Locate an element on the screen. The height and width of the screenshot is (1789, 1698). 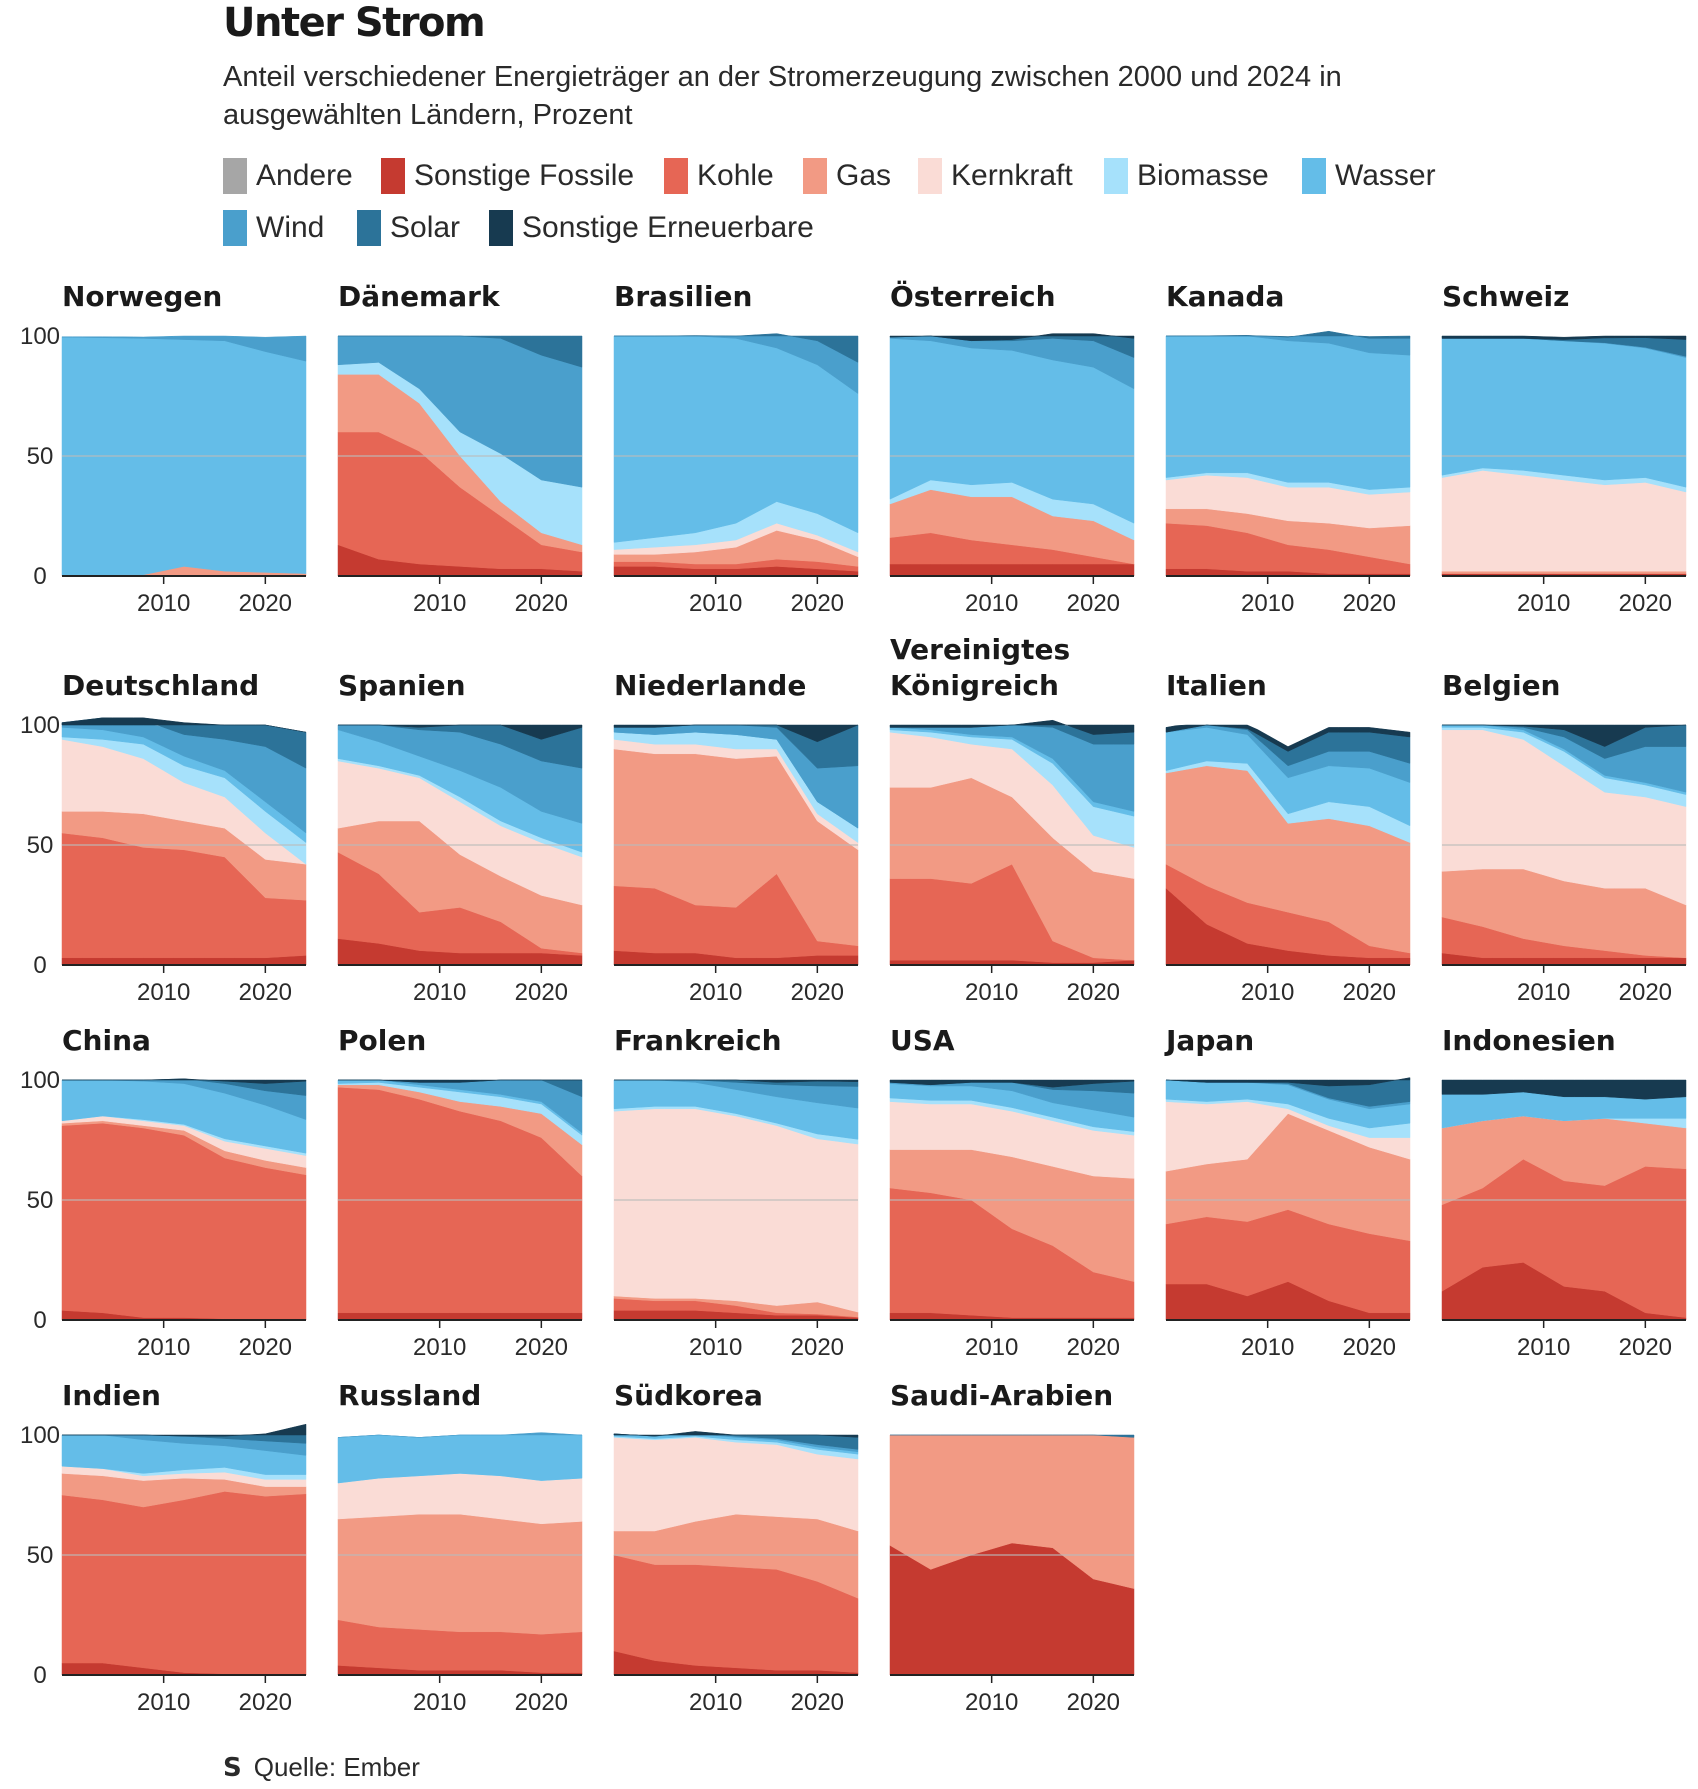
panel-spanien: Spanien 2010 2020 is located at coordinates (460, 837).